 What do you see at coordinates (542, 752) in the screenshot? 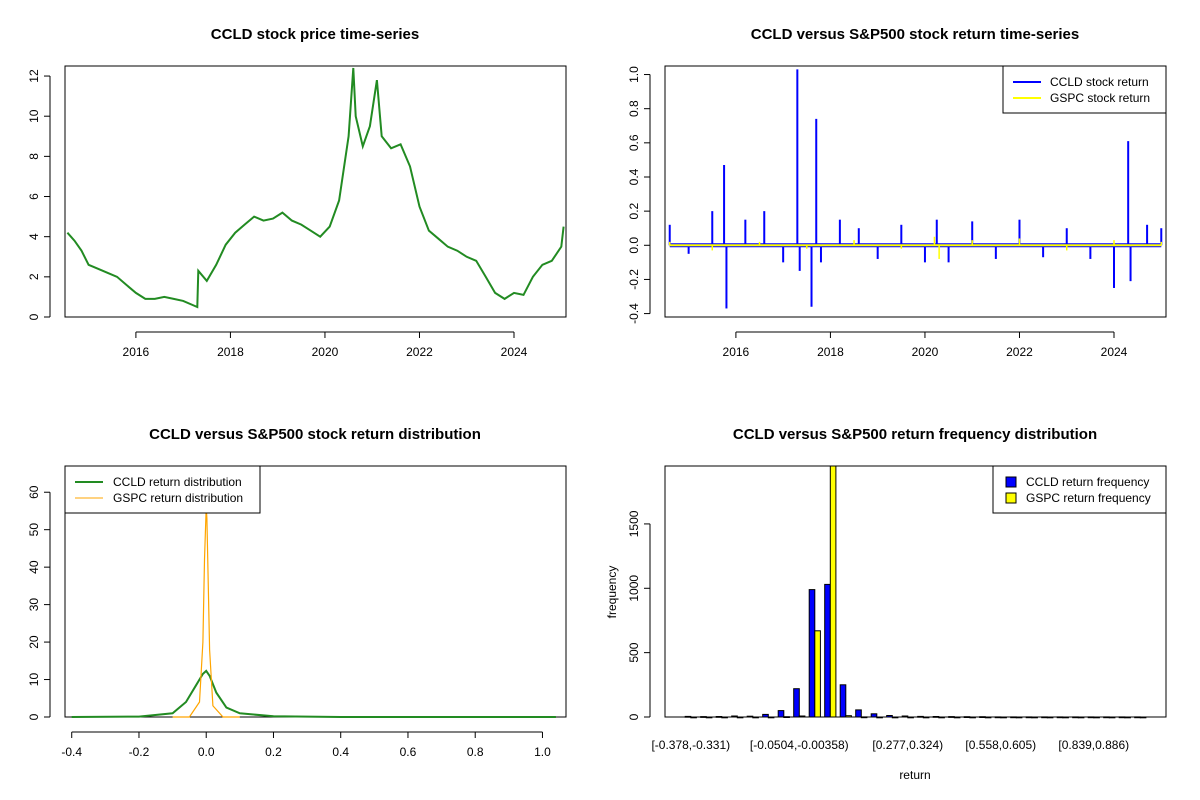
I see `x-tick-label: 1.0` at bounding box center [542, 752].